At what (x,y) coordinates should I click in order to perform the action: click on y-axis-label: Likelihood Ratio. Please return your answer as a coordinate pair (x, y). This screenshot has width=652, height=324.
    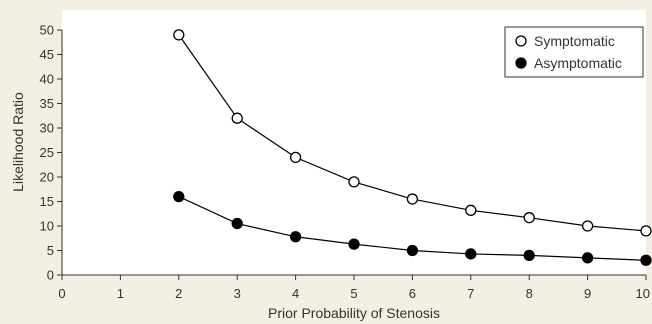
    Looking at the image, I should click on (18, 142).